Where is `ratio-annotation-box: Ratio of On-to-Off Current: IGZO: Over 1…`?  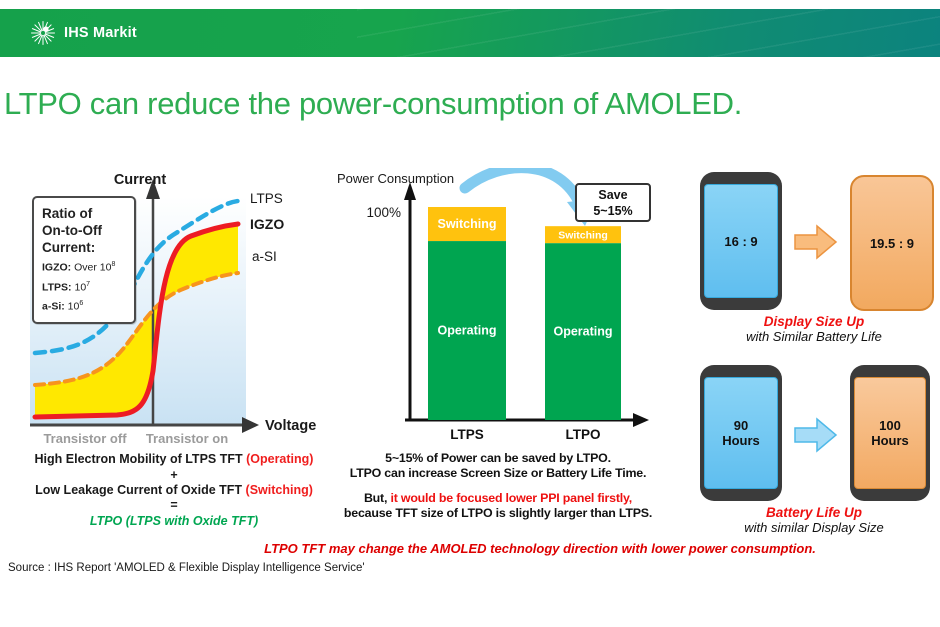
ratio-annotation-box: Ratio of On-to-Off Current: IGZO: Over 1… is located at coordinates (84, 260).